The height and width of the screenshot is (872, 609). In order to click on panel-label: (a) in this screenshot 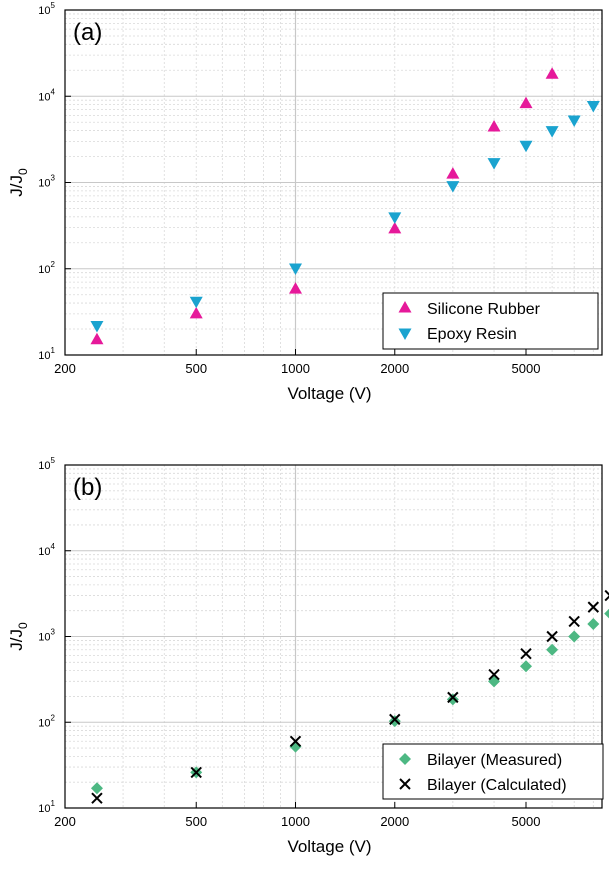, I will do `click(87, 32)`.